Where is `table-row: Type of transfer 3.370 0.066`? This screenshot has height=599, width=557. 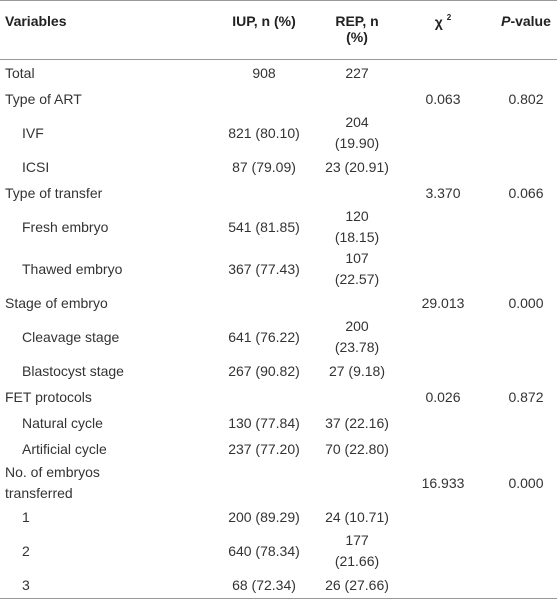
table-row: Type of transfer 3.370 0.066 is located at coordinates (278, 193).